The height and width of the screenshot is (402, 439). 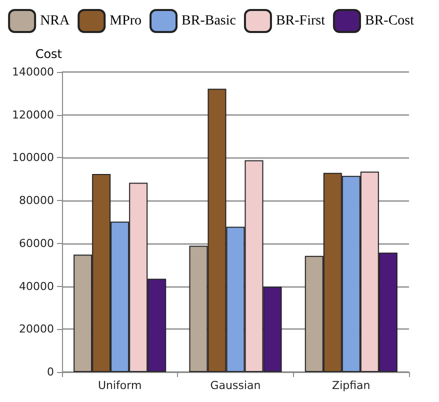 What do you see at coordinates (55, 21) in the screenshot?
I see `legend-label: NRA` at bounding box center [55, 21].